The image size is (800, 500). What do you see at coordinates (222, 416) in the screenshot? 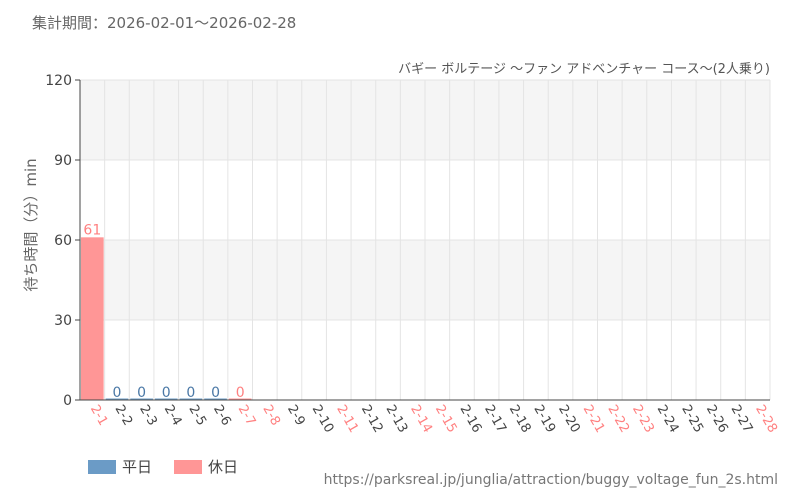
I see `x-tick-label-2-6: 2-6` at bounding box center [222, 416].